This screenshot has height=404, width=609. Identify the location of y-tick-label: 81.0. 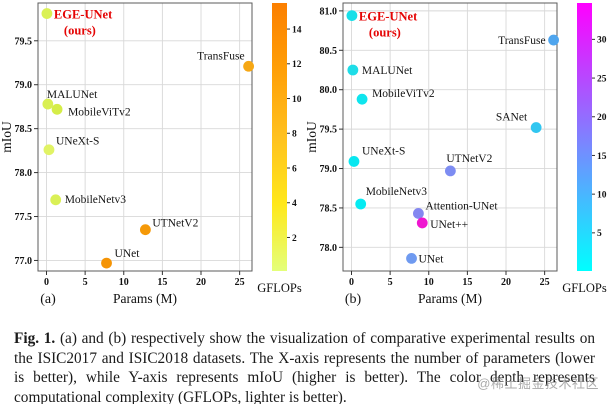
(329, 11).